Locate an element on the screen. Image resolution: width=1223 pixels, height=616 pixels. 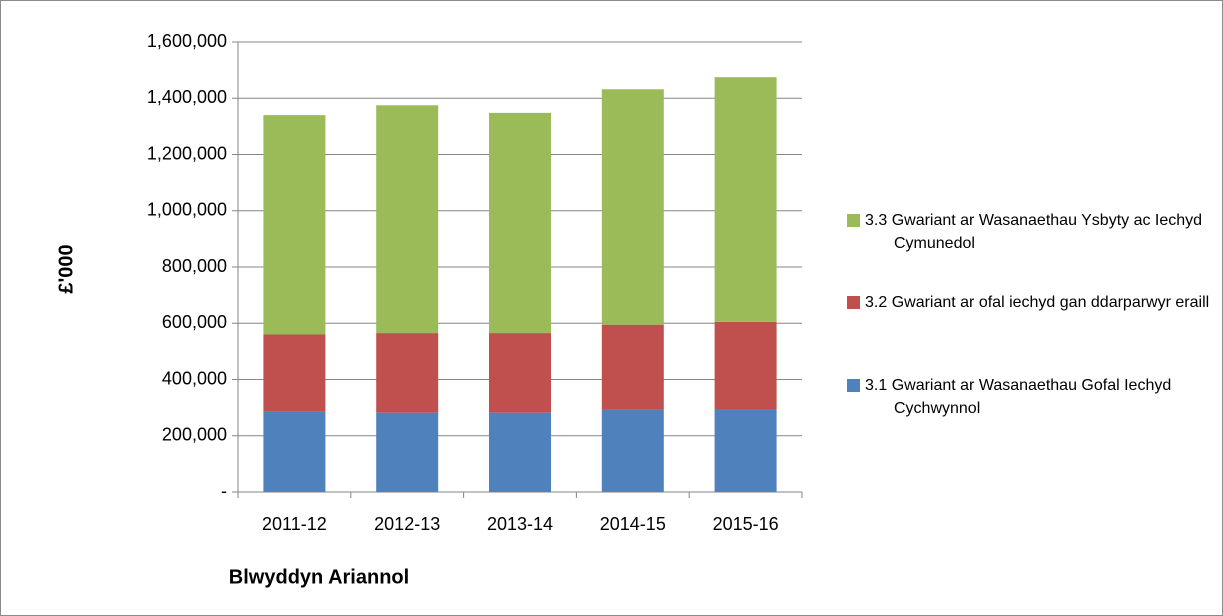
y-tick-label: 1,600,000 is located at coordinates (187, 41).